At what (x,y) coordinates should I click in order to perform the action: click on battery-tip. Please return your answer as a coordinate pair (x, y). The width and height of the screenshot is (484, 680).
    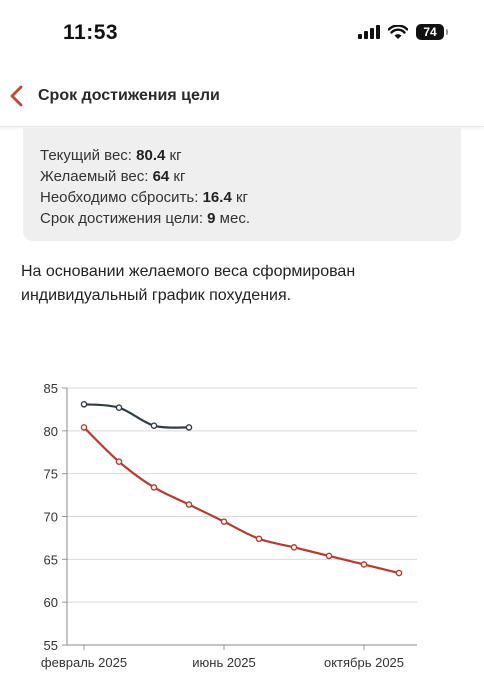
    Looking at the image, I should click on (447, 32).